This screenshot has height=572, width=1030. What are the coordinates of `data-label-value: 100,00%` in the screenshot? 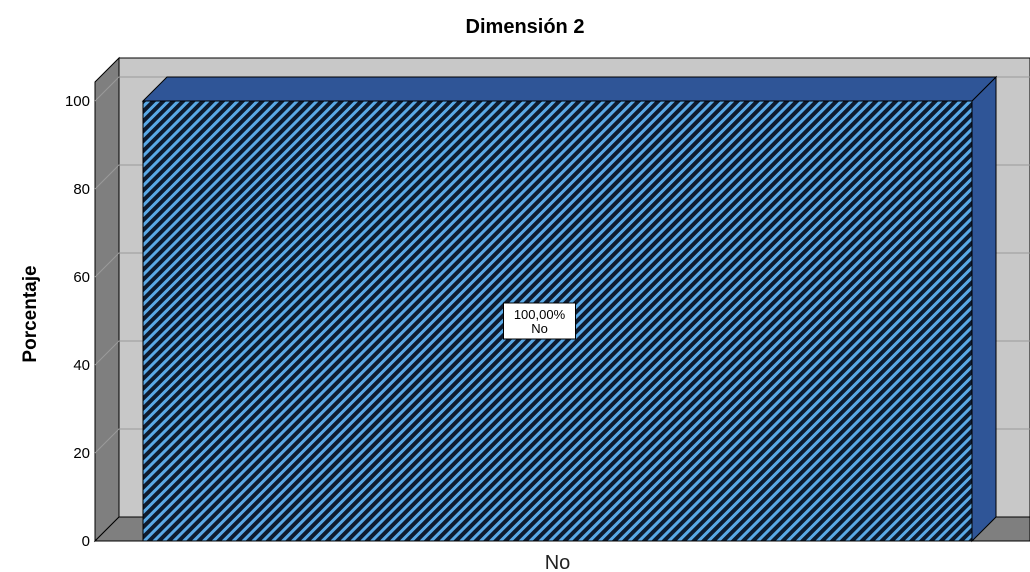 It's located at (540, 314).